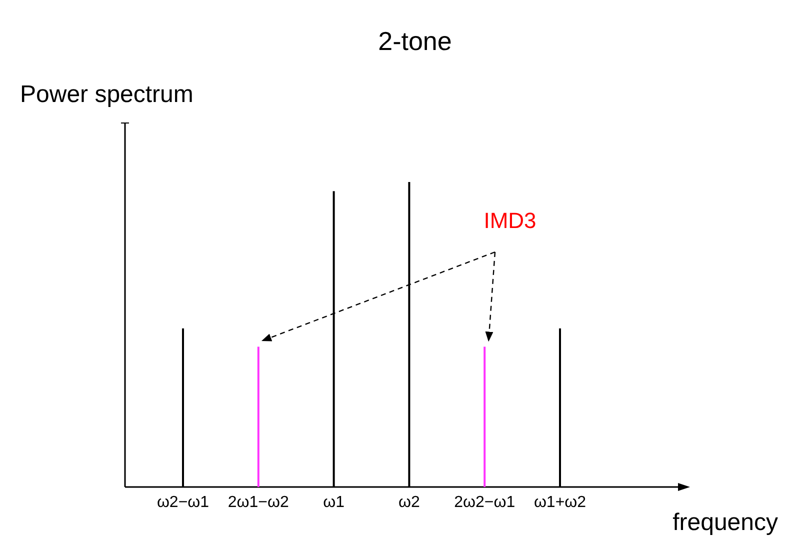  What do you see at coordinates (415, 41) in the screenshot?
I see `chart-title: 2-tone` at bounding box center [415, 41].